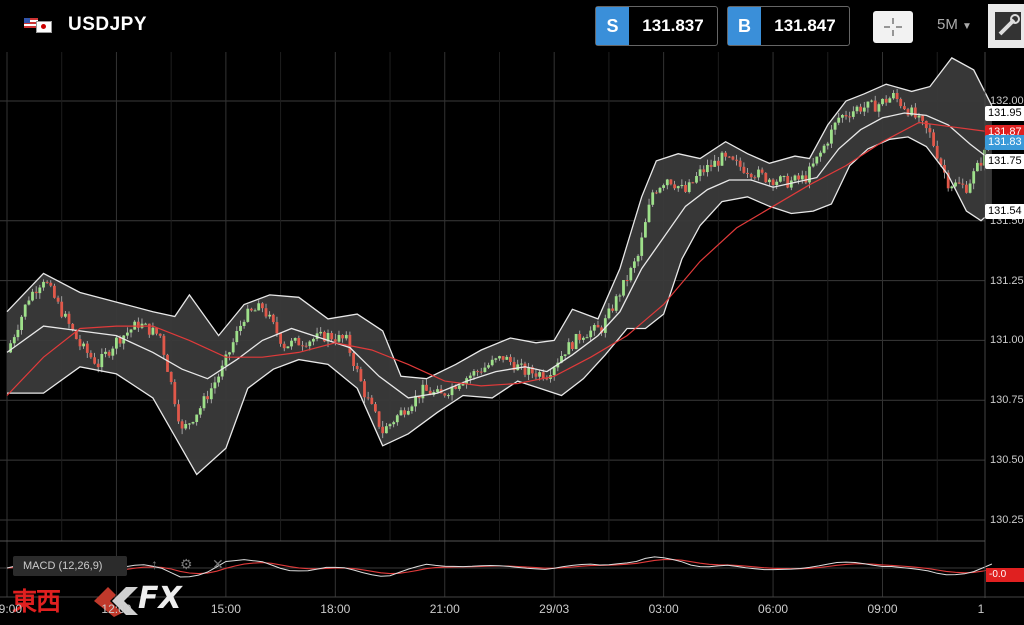  I want to click on macd-label: MACD (12,26,9), so click(70, 566).